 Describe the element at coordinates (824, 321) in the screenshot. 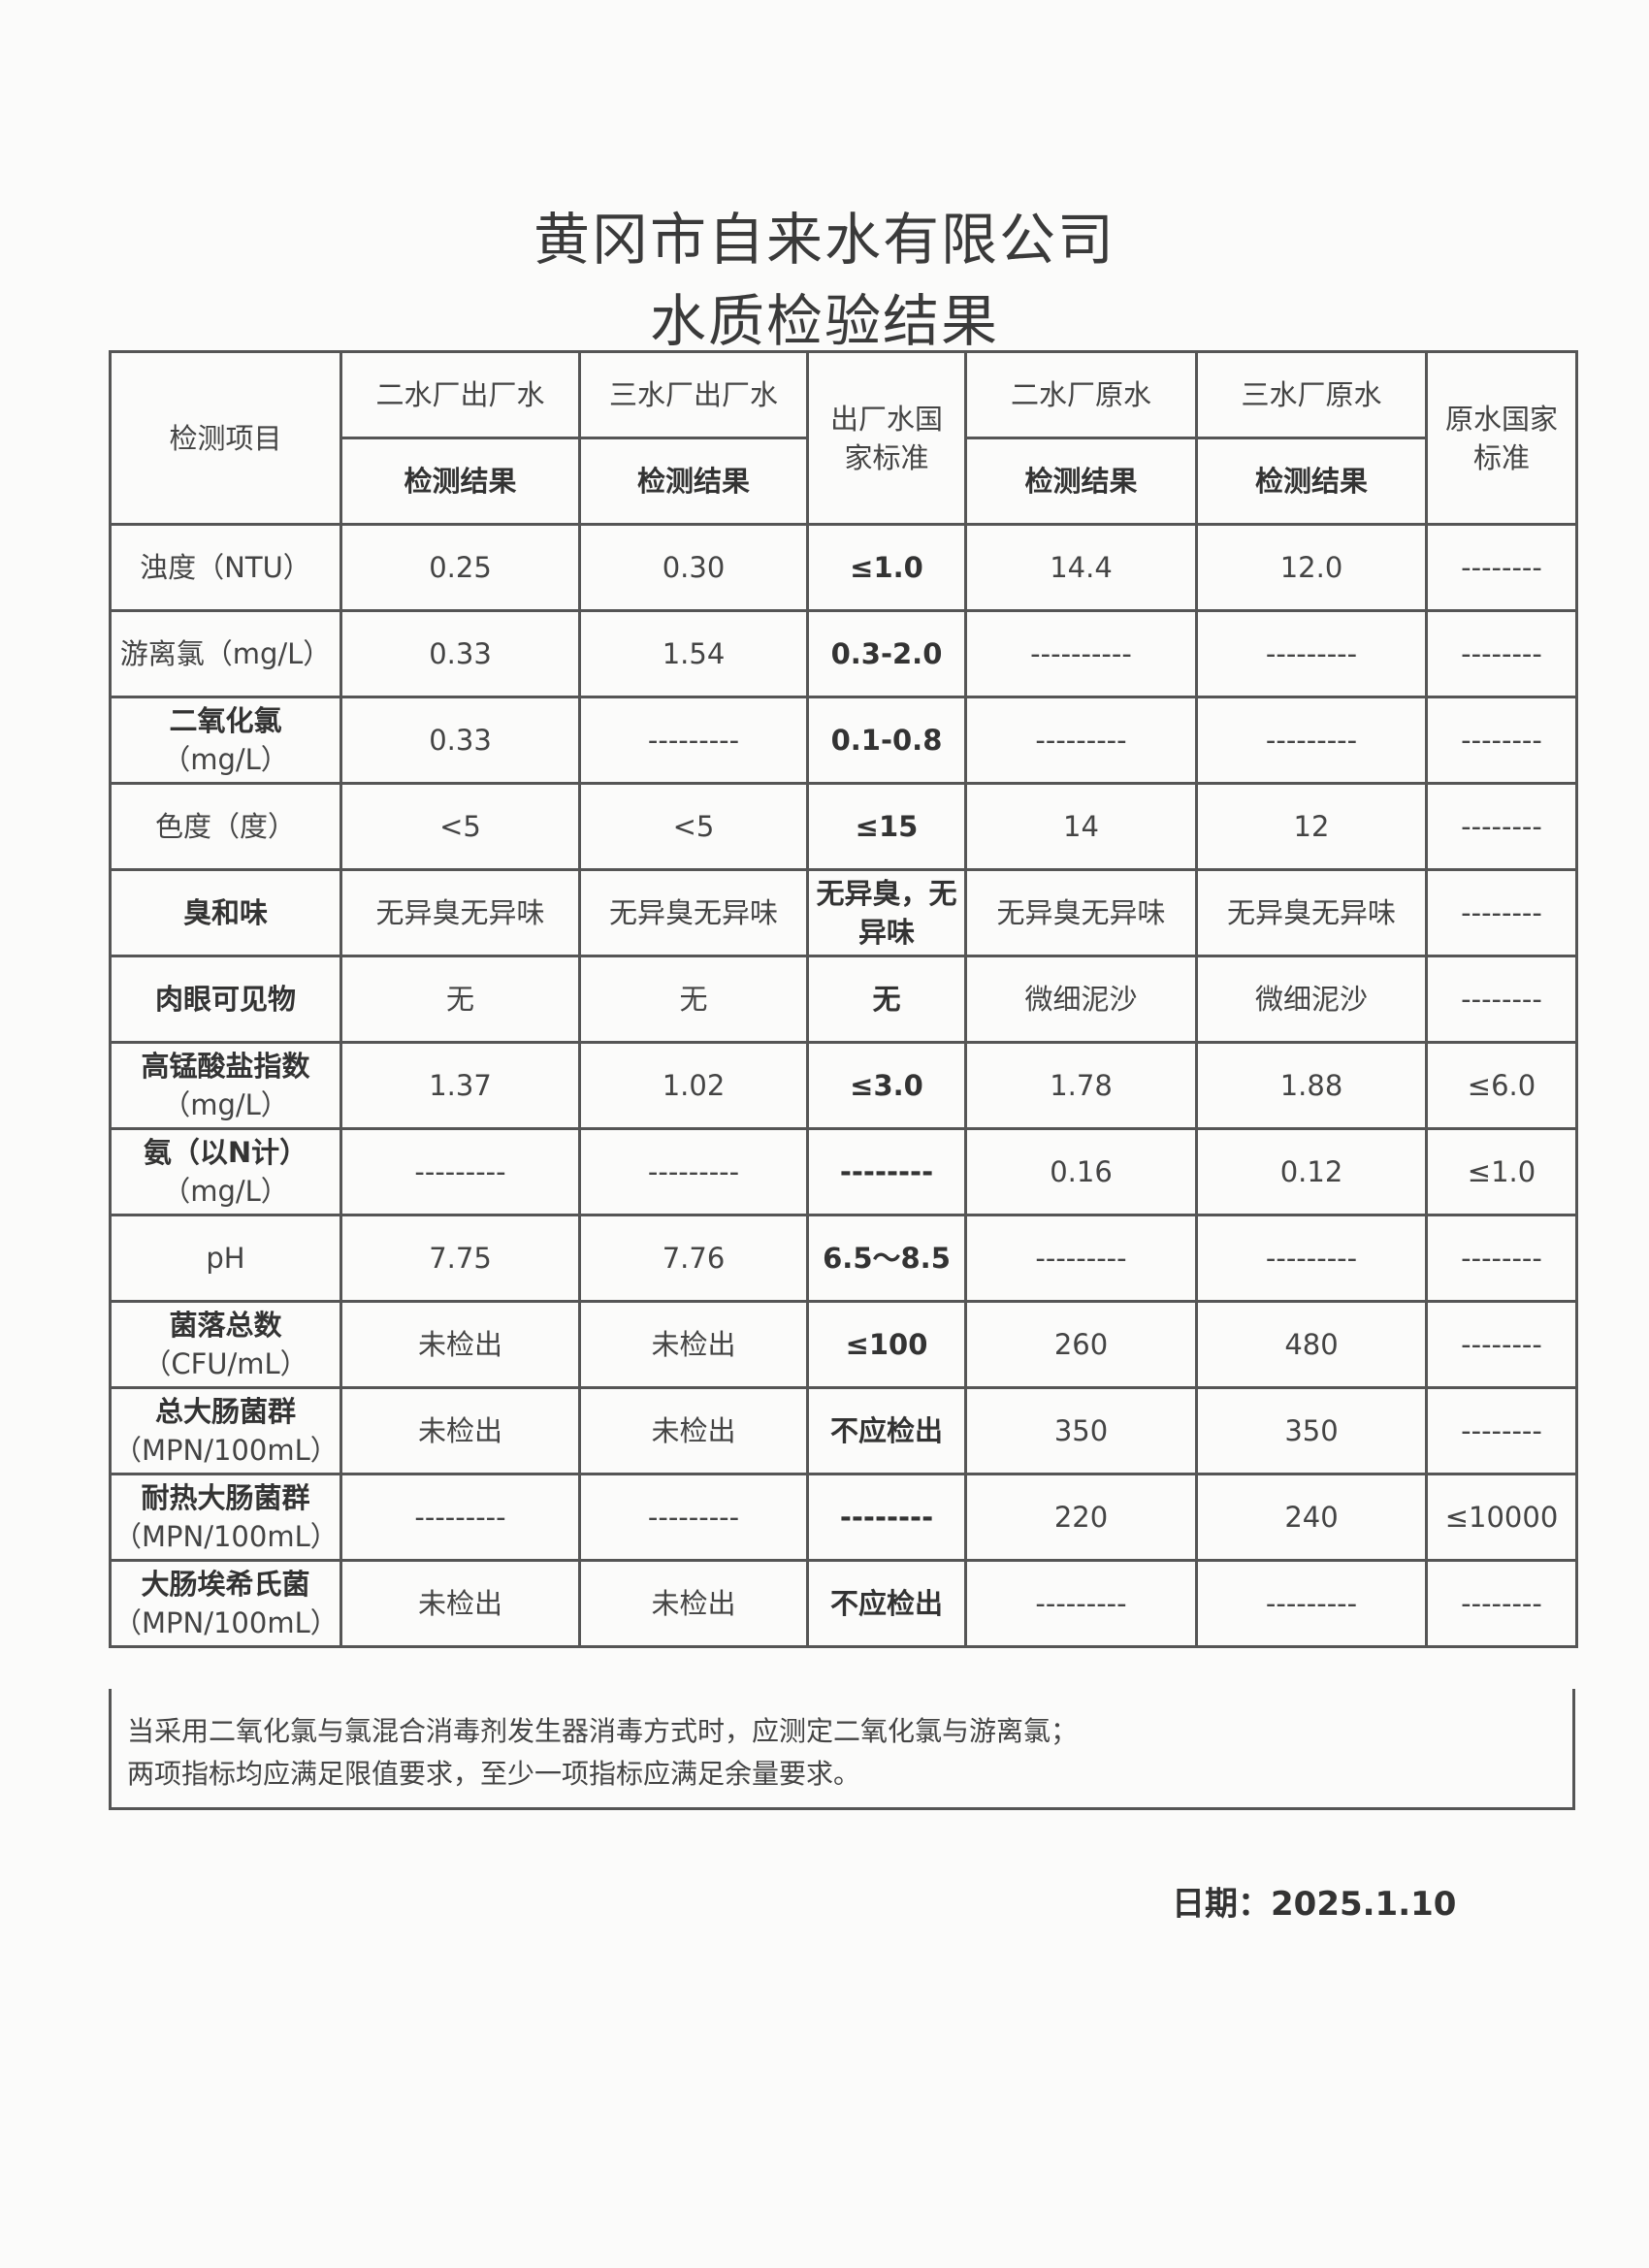

I see `report-title: 水质检验结果` at that location.